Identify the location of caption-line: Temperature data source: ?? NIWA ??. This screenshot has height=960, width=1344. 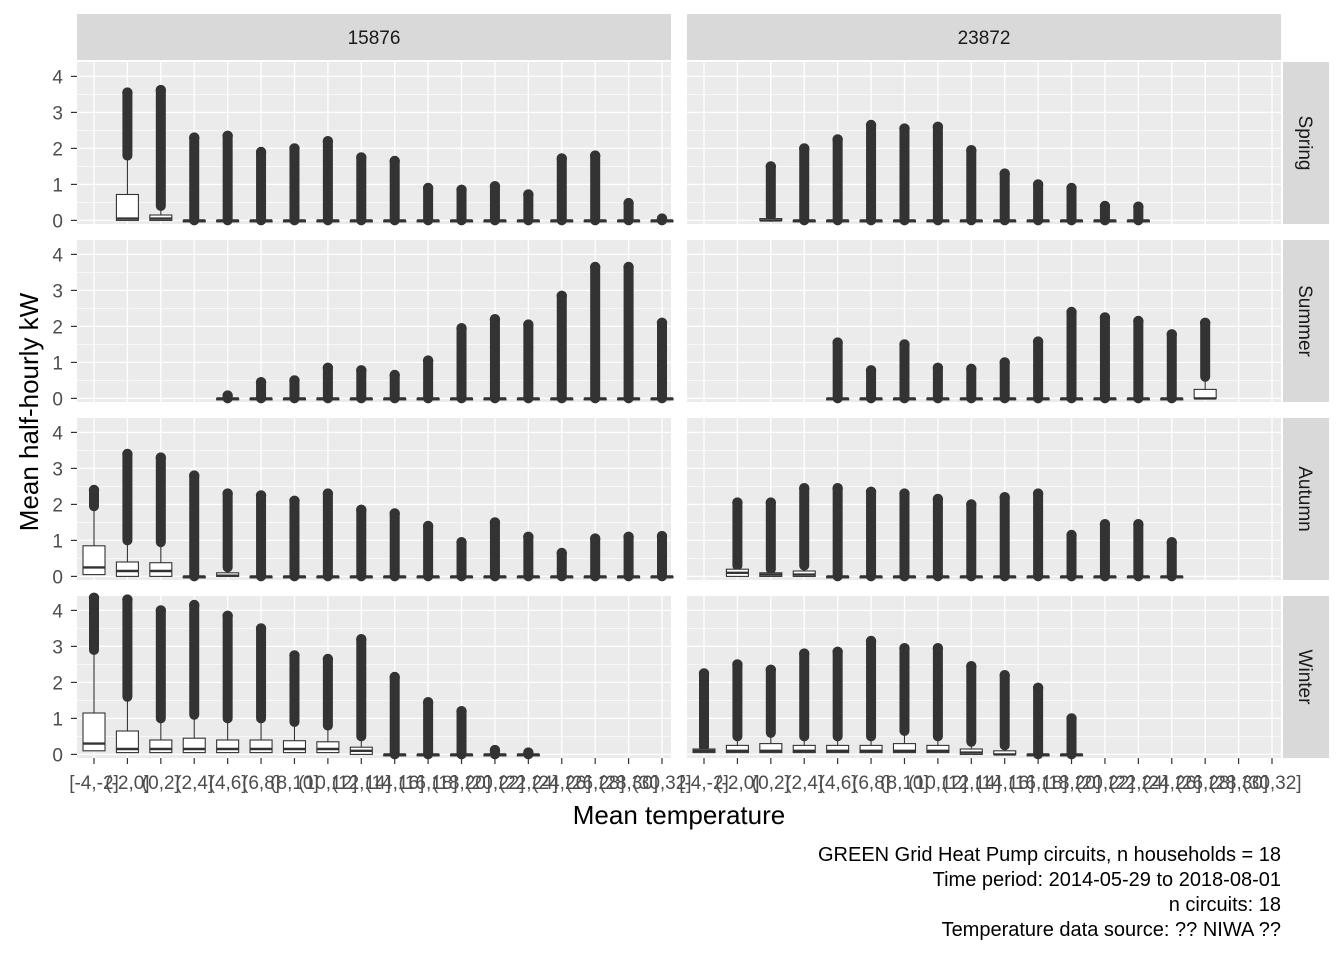
(1111, 930).